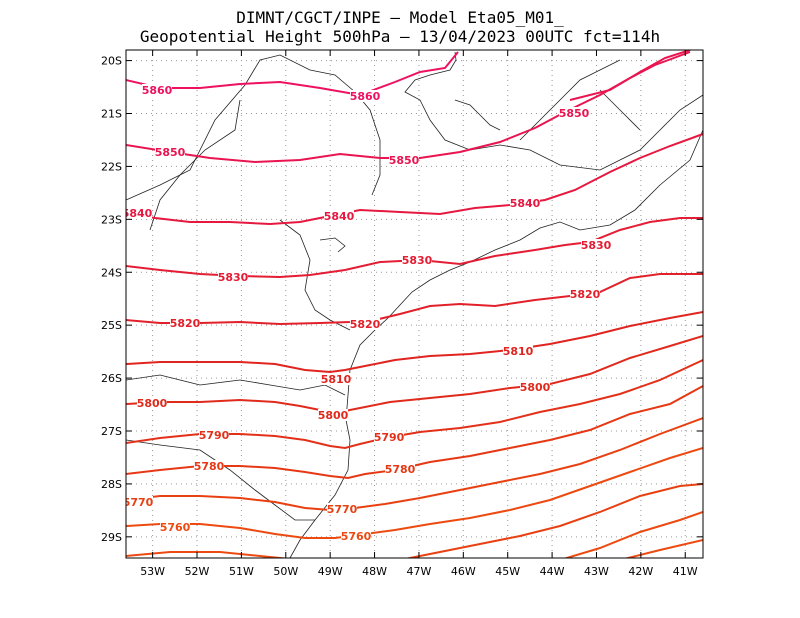 This screenshot has height=618, width=800. Describe the element at coordinates (330, 571) in the screenshot. I see `x-tick-label: 49W` at that location.